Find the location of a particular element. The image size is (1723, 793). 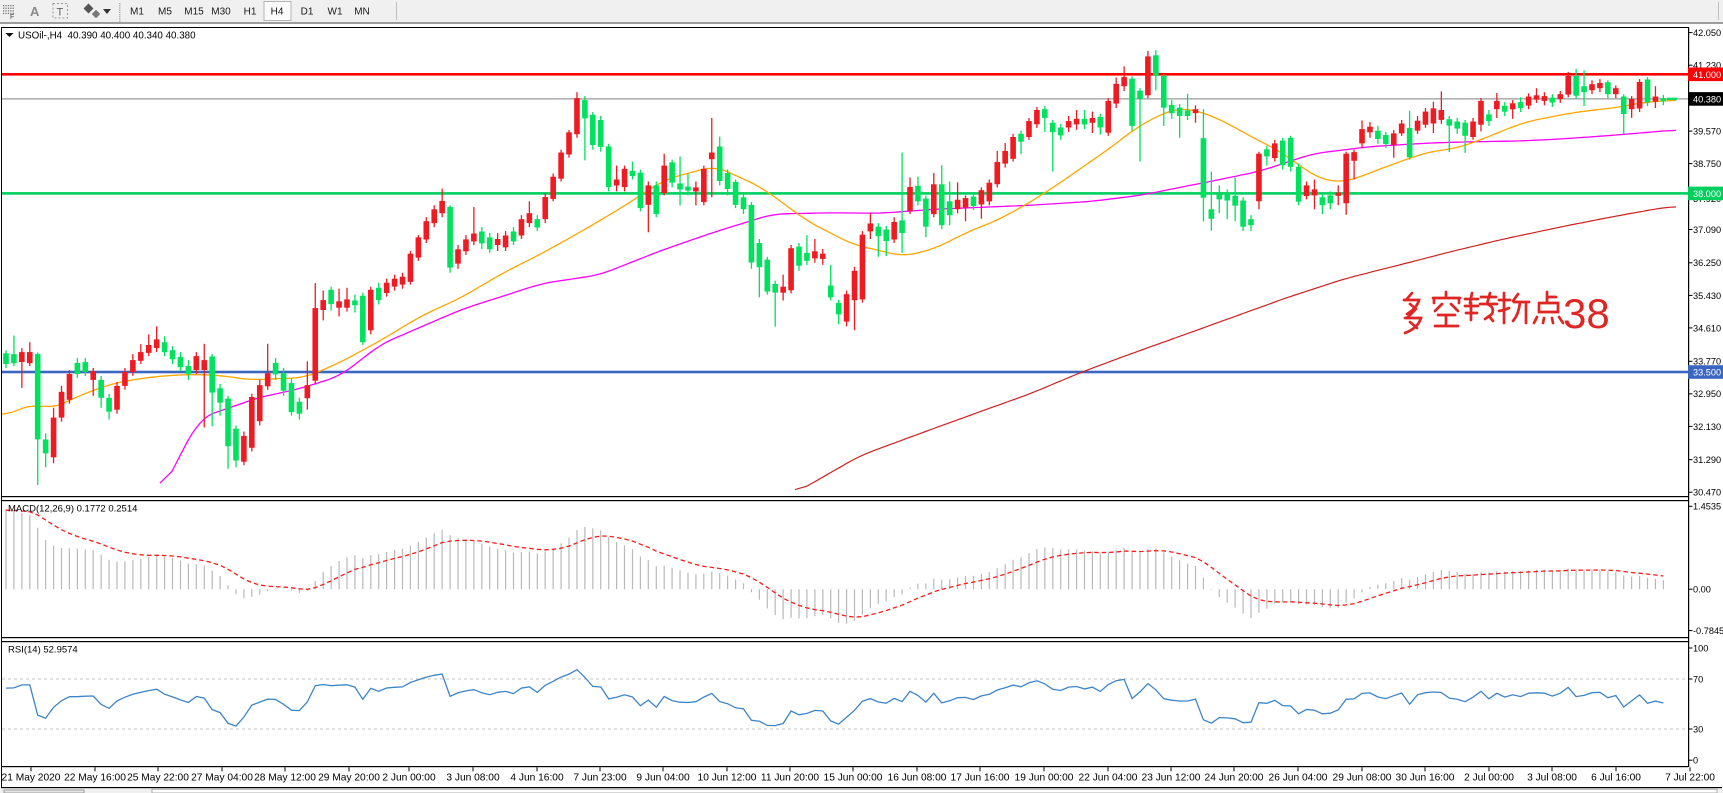

svg-text: T is located at coordinates (60, 13).